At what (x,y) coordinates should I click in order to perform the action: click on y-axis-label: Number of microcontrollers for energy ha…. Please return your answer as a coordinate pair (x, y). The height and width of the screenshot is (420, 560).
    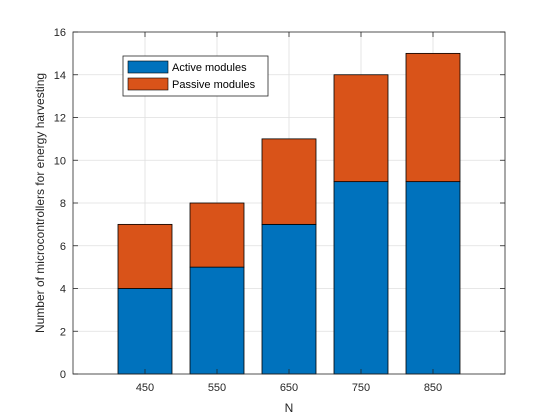
    Looking at the image, I should click on (40, 203).